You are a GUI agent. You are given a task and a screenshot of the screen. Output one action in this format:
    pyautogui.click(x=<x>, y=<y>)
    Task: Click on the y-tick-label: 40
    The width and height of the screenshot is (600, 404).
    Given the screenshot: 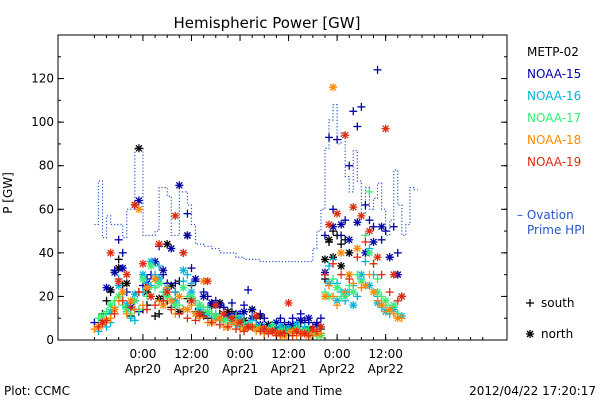 What is the action you would take?
    pyautogui.click(x=46, y=253)
    